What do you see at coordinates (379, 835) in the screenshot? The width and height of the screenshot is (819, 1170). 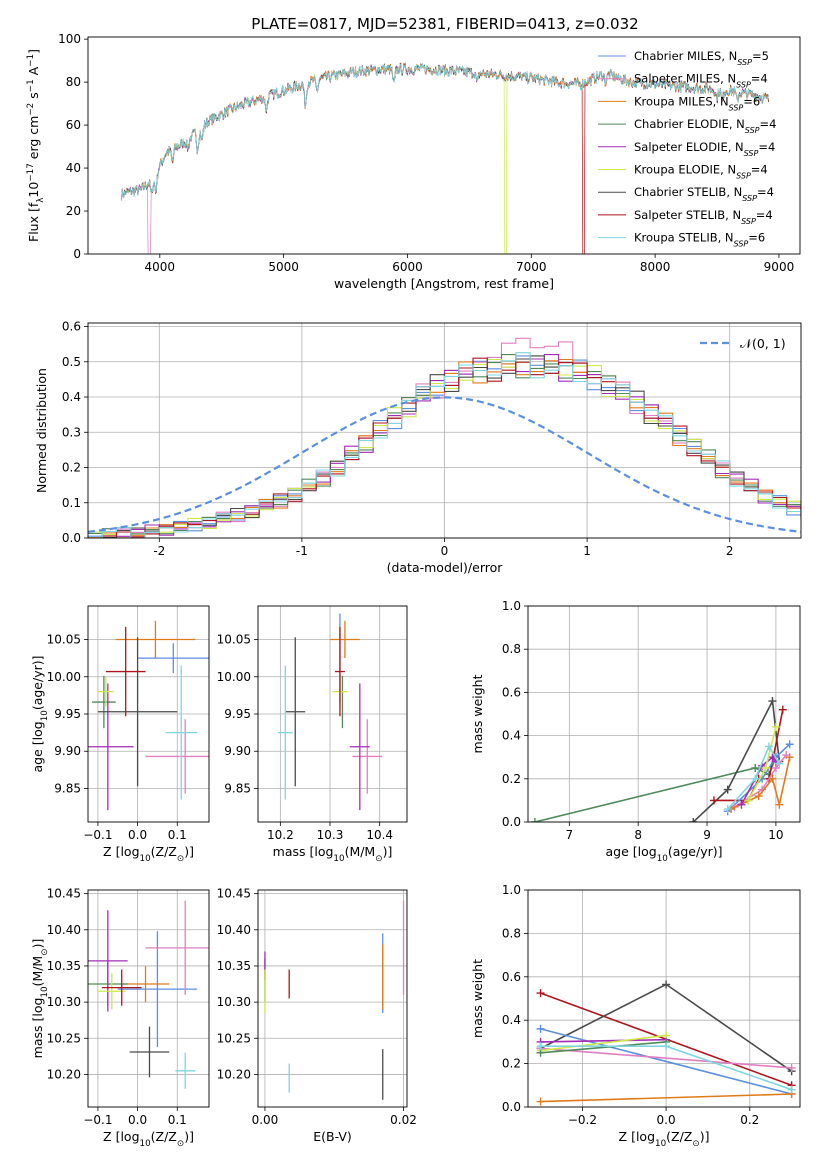 I see `x-tick-label: 10.4` at bounding box center [379, 835].